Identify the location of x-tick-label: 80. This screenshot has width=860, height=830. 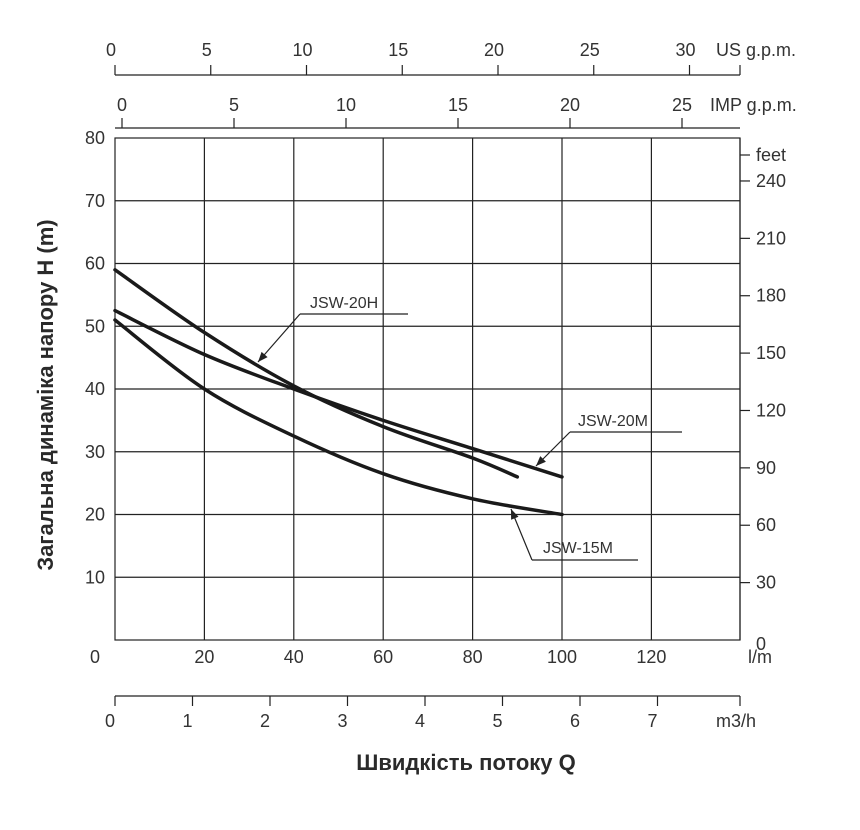
(473, 657).